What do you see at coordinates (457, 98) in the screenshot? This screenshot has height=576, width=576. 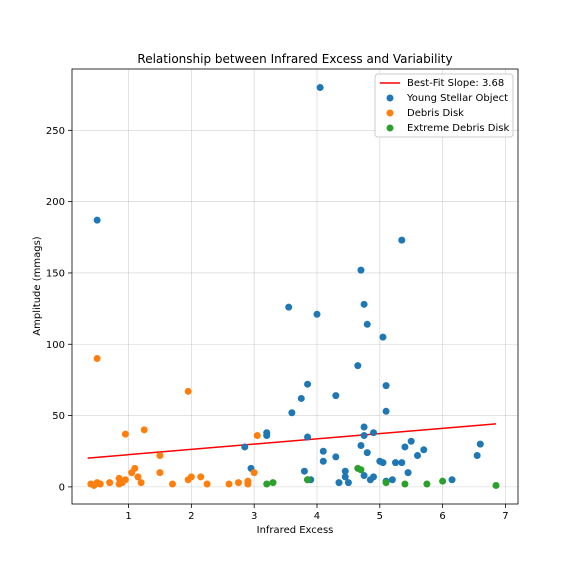 I see `legend-series-0-label: Young Stellar Object` at bounding box center [457, 98].